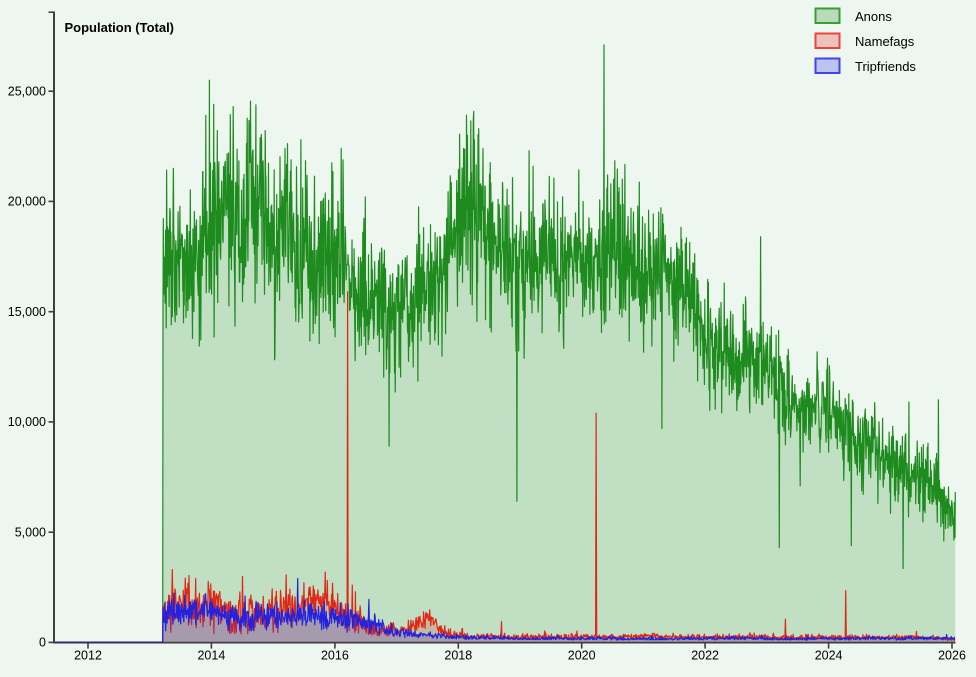 The image size is (976, 677). What do you see at coordinates (335, 656) in the screenshot?
I see `svg-text: 2016` at bounding box center [335, 656].